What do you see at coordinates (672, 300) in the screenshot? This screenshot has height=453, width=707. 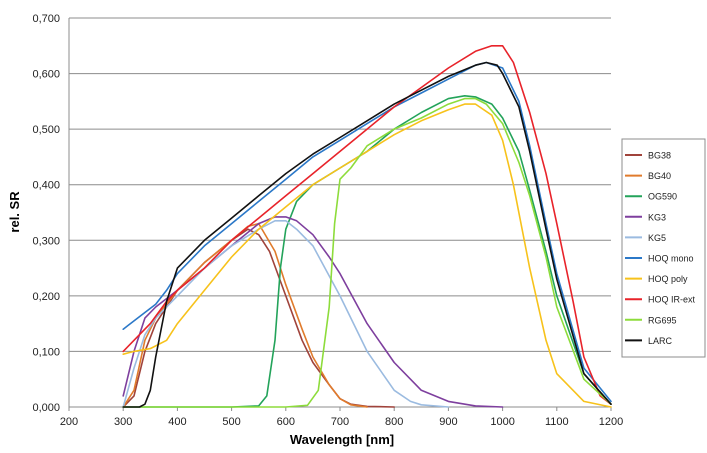 I see `legend-label: HOQ IR-ext` at bounding box center [672, 300].